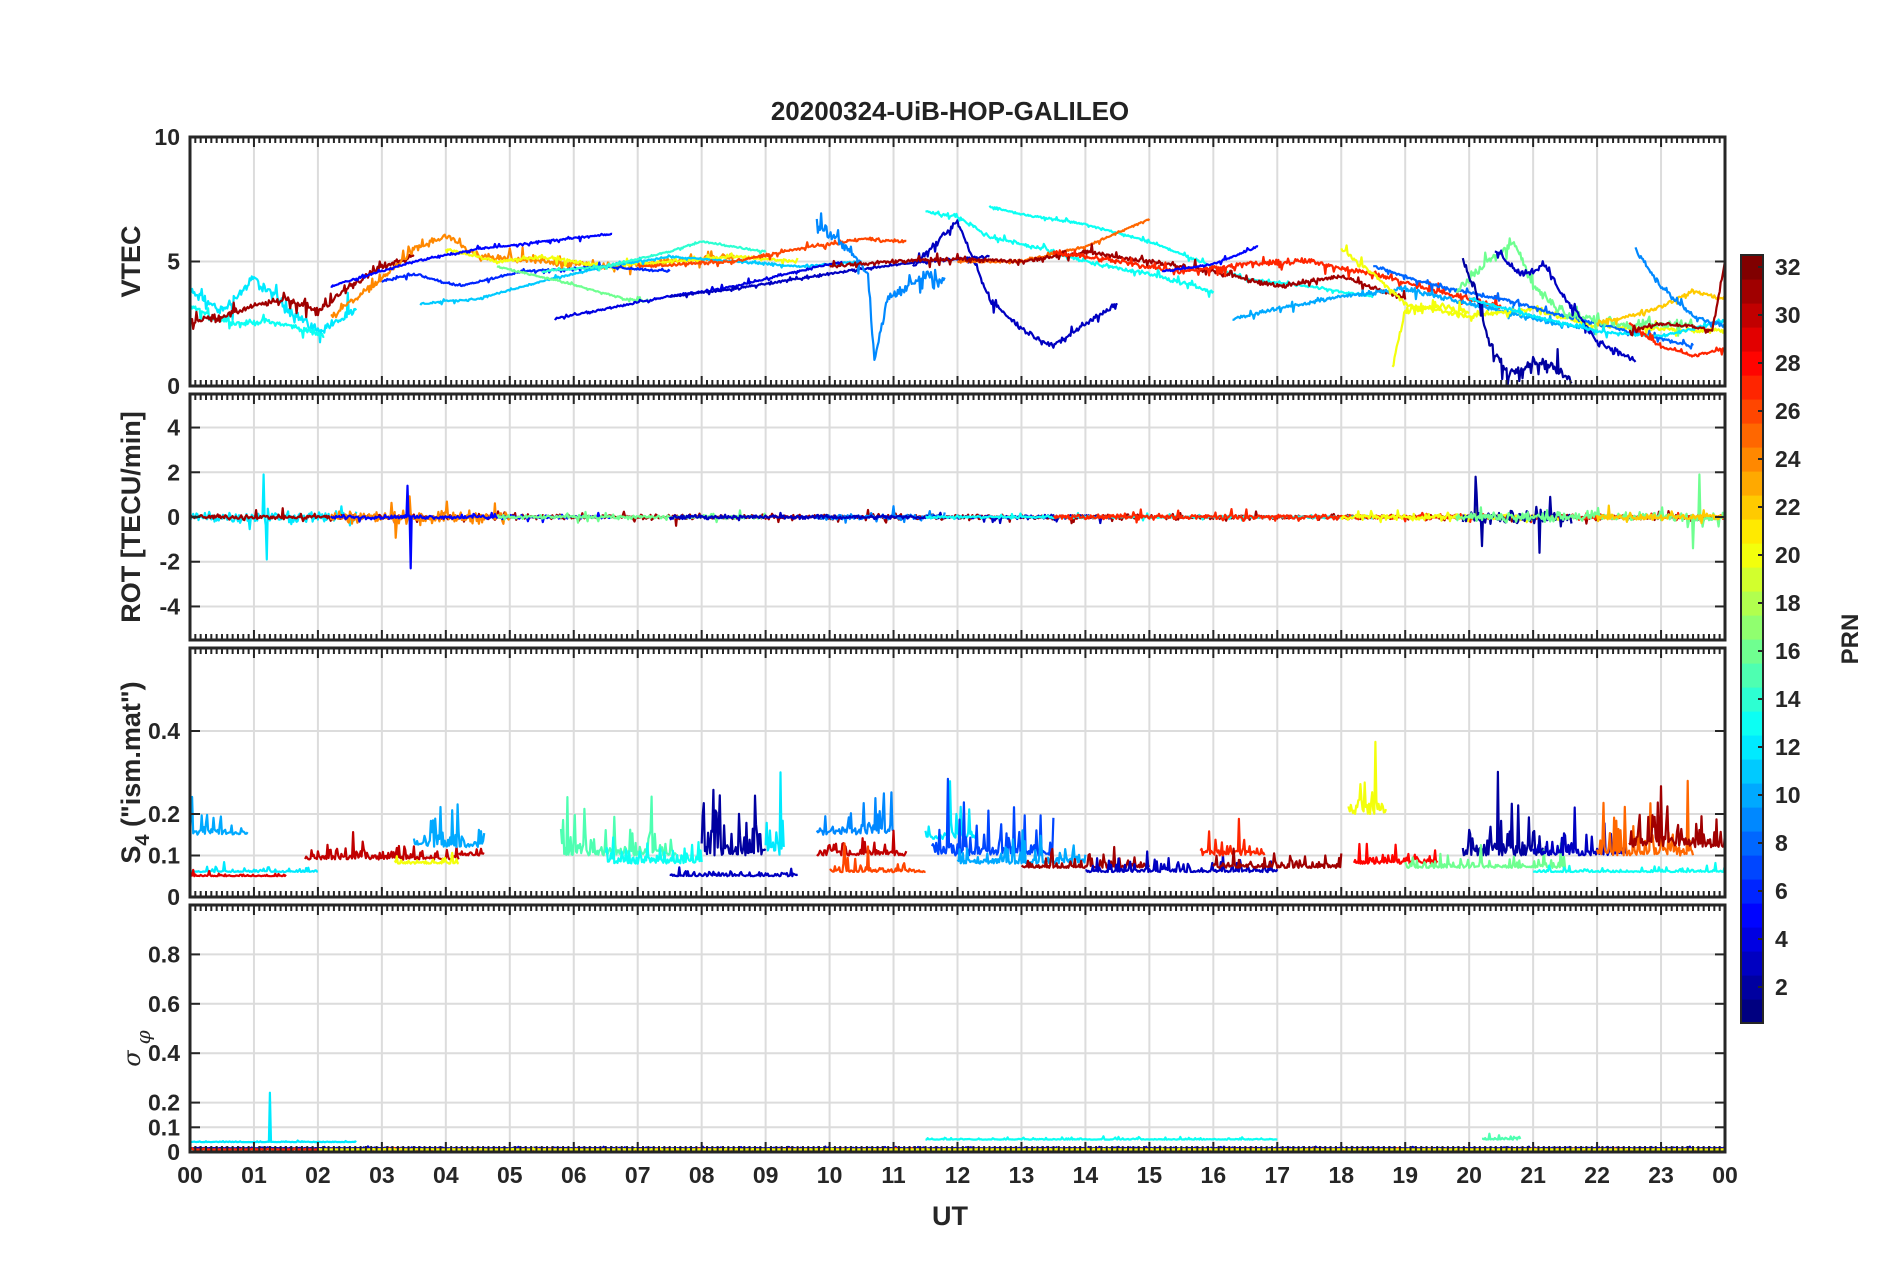 Image resolution: width=1902 pixels, height=1272 pixels. I want to click on colorbar-tick-label: 28, so click(1788, 363).